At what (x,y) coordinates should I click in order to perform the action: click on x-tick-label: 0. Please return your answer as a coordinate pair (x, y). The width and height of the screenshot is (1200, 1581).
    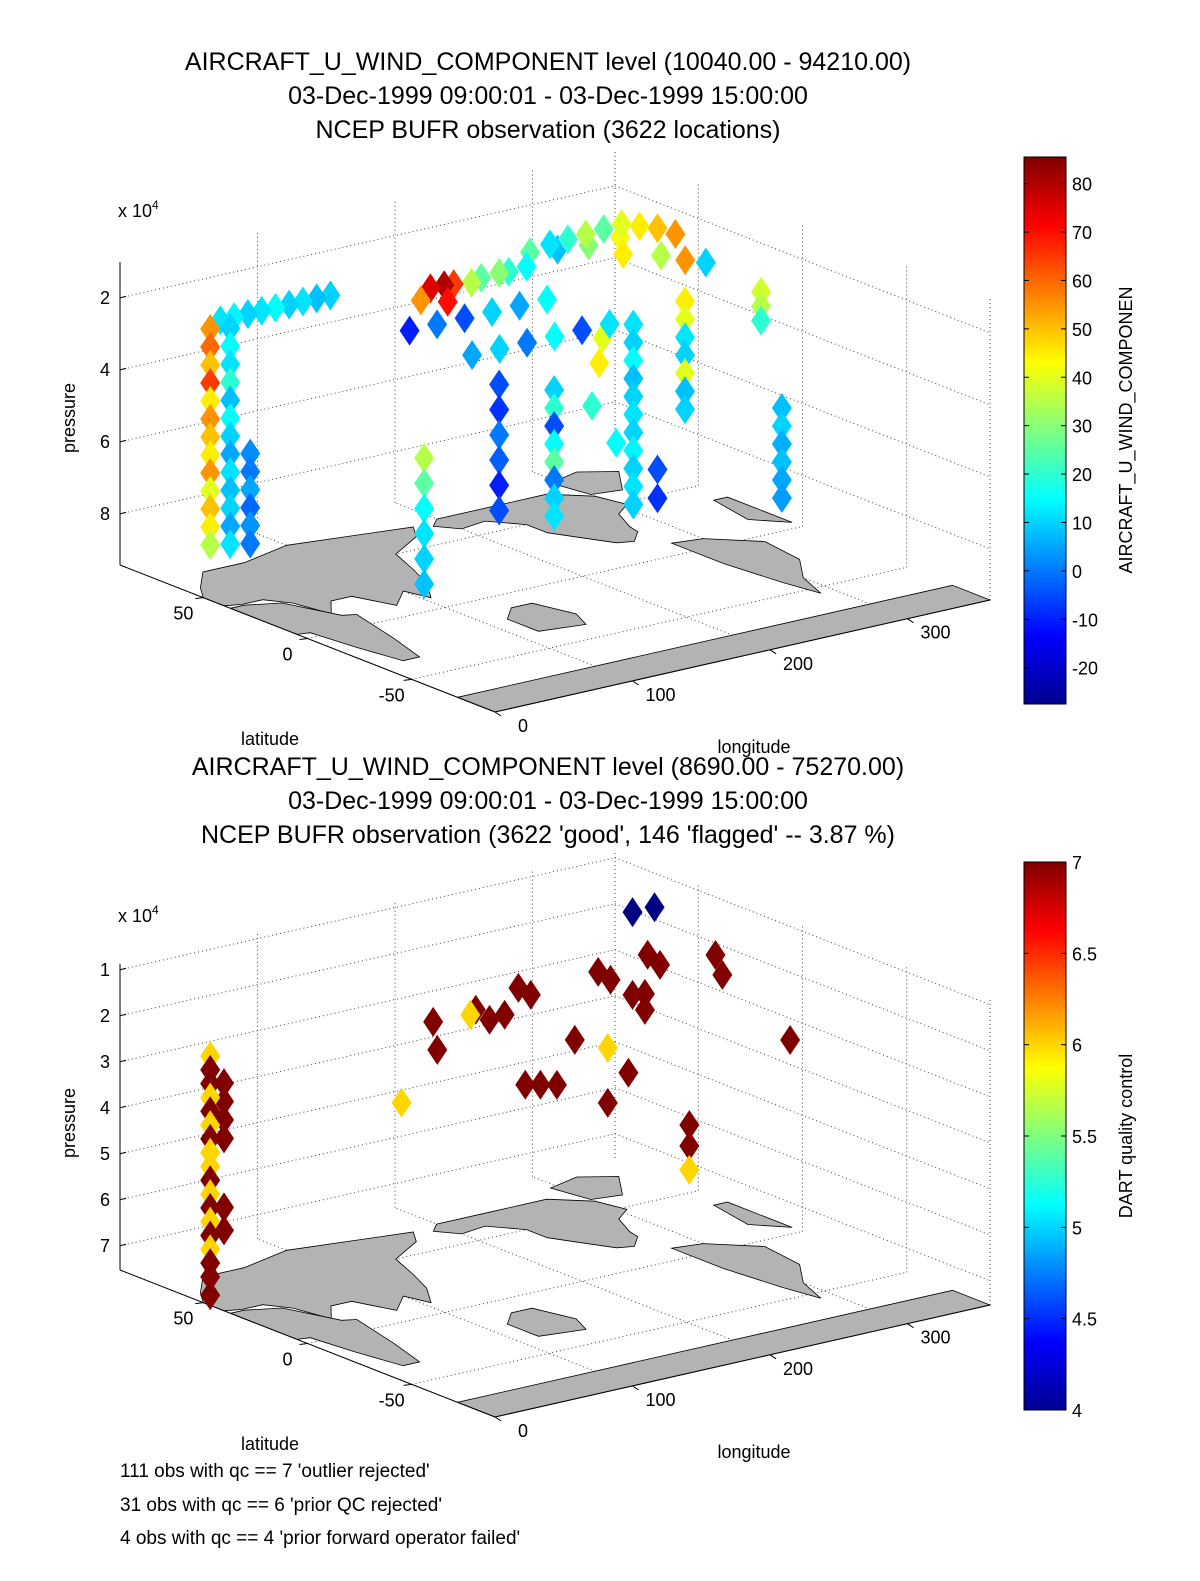
    Looking at the image, I should click on (523, 1431).